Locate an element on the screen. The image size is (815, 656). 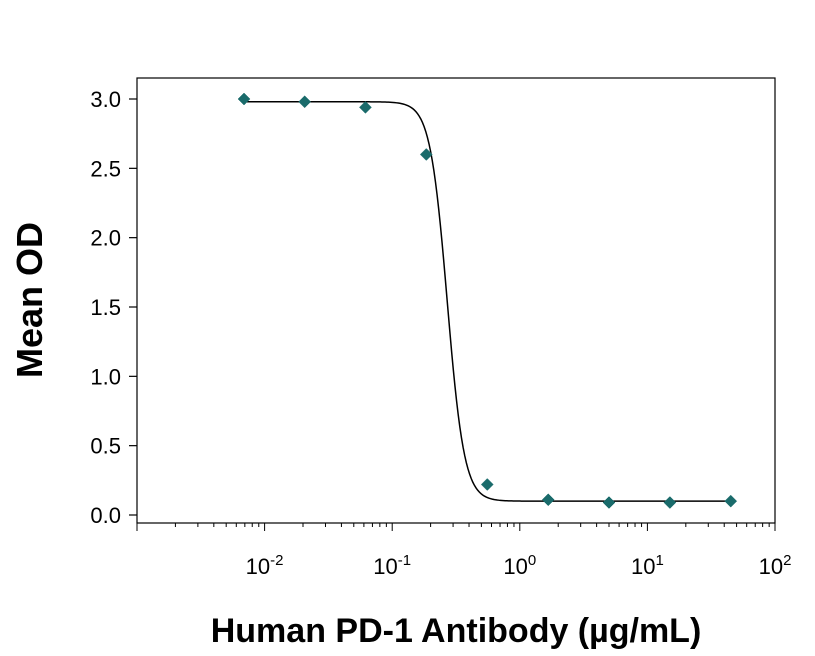
x-tick-label: 10⁰ is located at coordinates (519, 565).